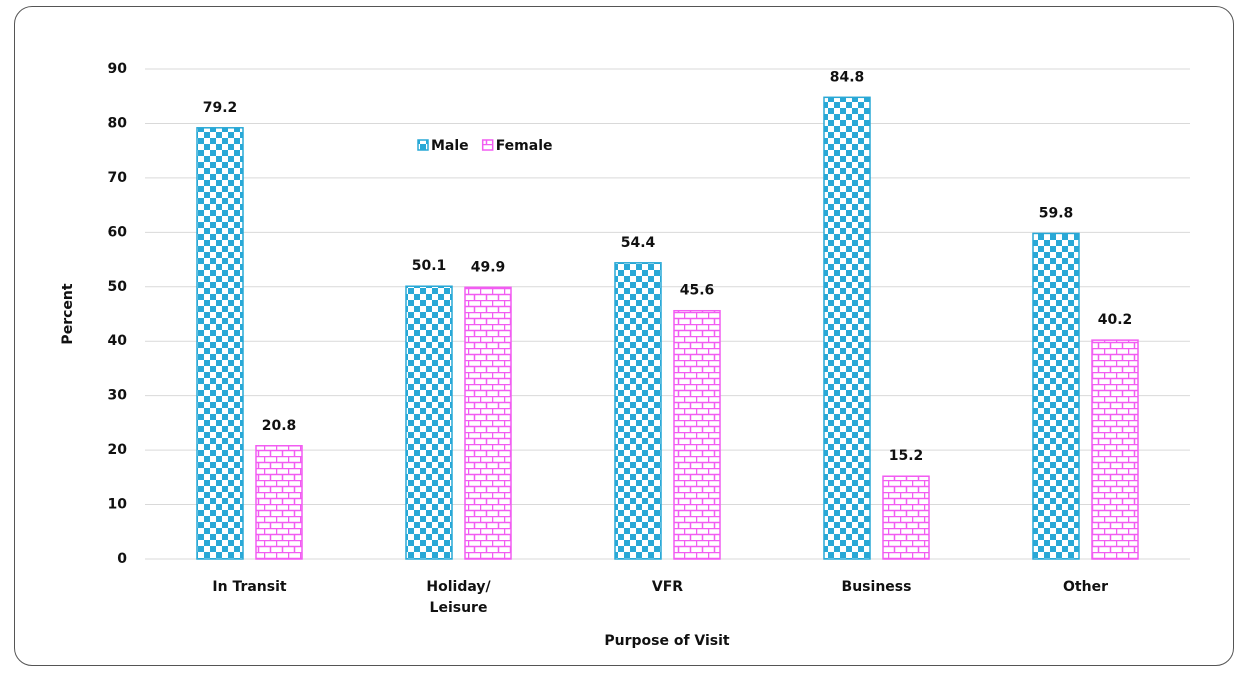 The height and width of the screenshot is (673, 1240). What do you see at coordinates (68, 313) in the screenshot?
I see `y-axis-title: Percent` at bounding box center [68, 313].